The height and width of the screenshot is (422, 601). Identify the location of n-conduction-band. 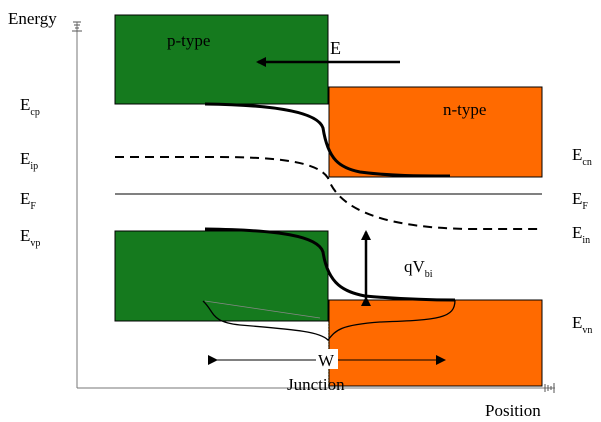
(435, 132).